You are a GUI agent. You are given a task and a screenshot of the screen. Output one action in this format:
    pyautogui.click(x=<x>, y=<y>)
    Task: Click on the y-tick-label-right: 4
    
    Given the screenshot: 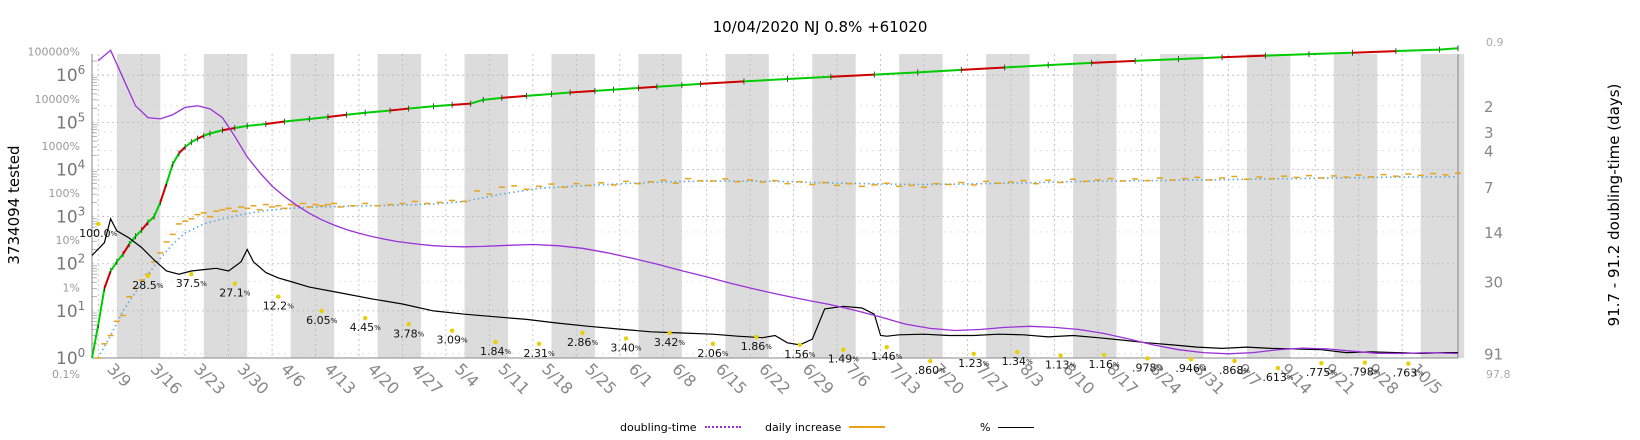 What is the action you would take?
    pyautogui.click(x=1489, y=152)
    